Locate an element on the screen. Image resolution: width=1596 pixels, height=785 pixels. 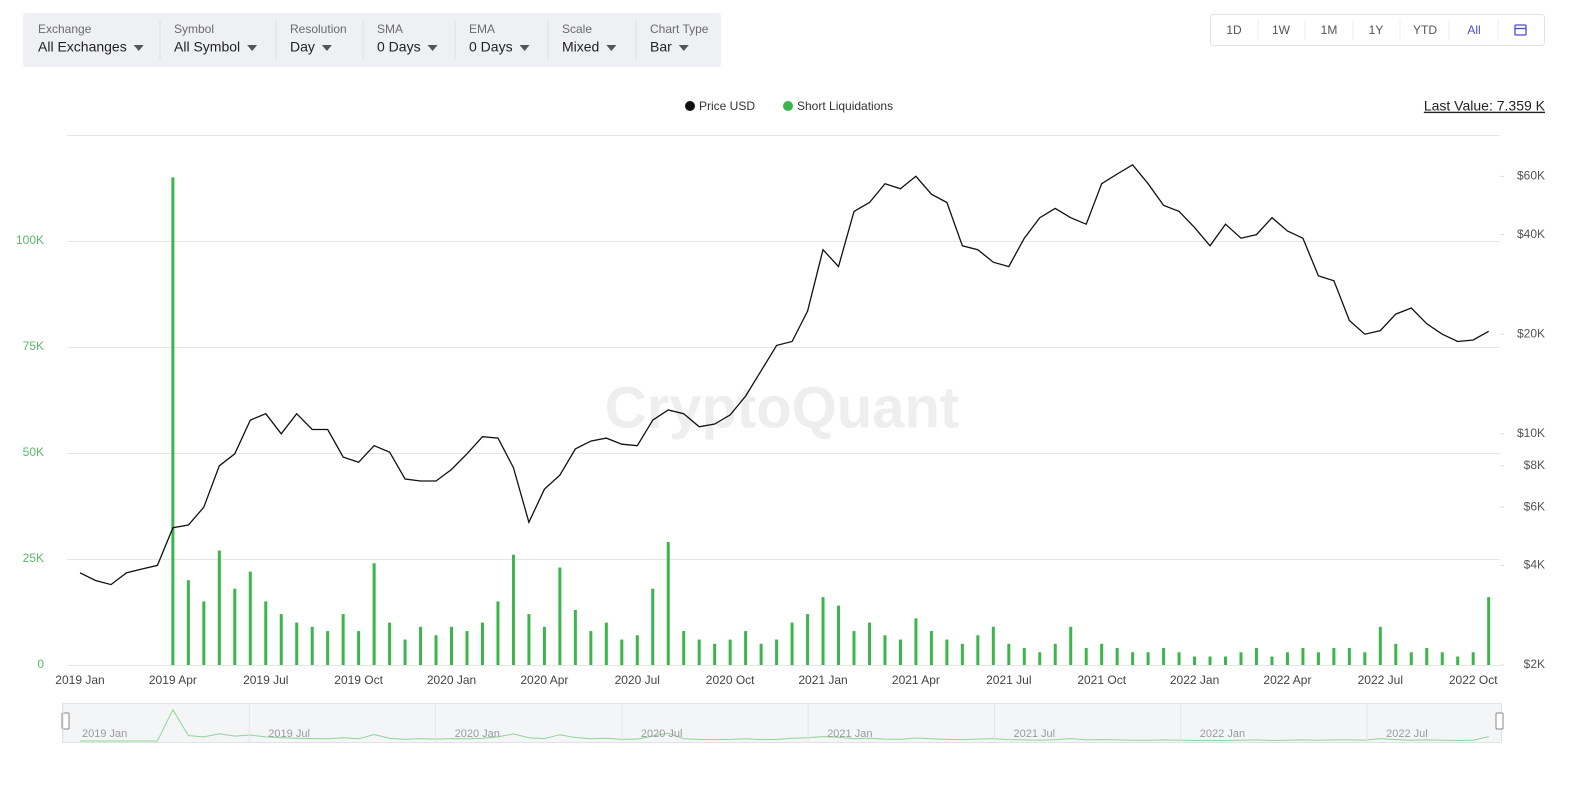
x-tick-label: 2021 Apr is located at coordinates (916, 680).